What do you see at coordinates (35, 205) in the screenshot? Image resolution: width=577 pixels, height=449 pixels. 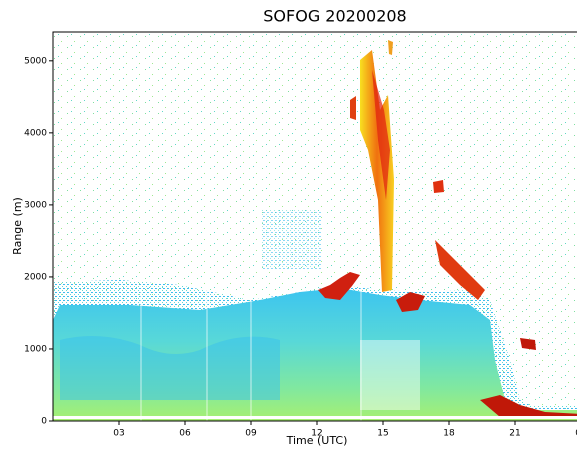 I see `y-tick-label: 3000` at bounding box center [35, 205].